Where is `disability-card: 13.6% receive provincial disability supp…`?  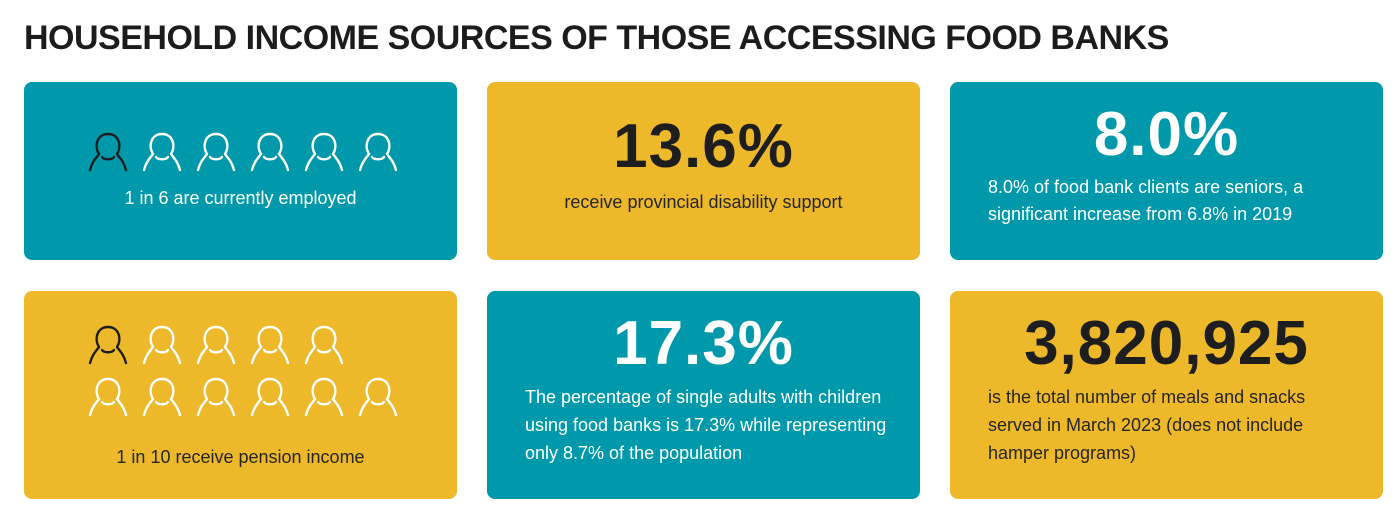
disability-card: 13.6% receive provincial disability supp… is located at coordinates (703, 171).